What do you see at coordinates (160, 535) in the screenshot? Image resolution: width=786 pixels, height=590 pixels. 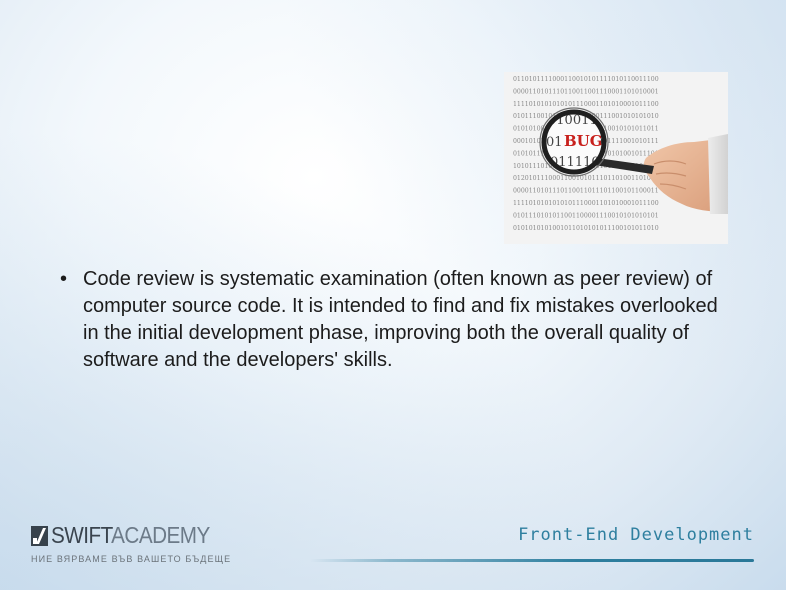 I see `logo-academy: ACADEMY` at bounding box center [160, 535].